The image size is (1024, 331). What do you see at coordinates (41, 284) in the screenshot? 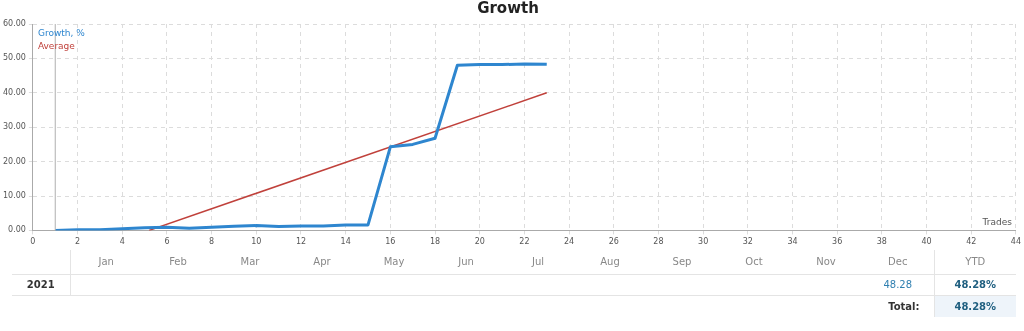
I see `text: 2021` at bounding box center [41, 284].